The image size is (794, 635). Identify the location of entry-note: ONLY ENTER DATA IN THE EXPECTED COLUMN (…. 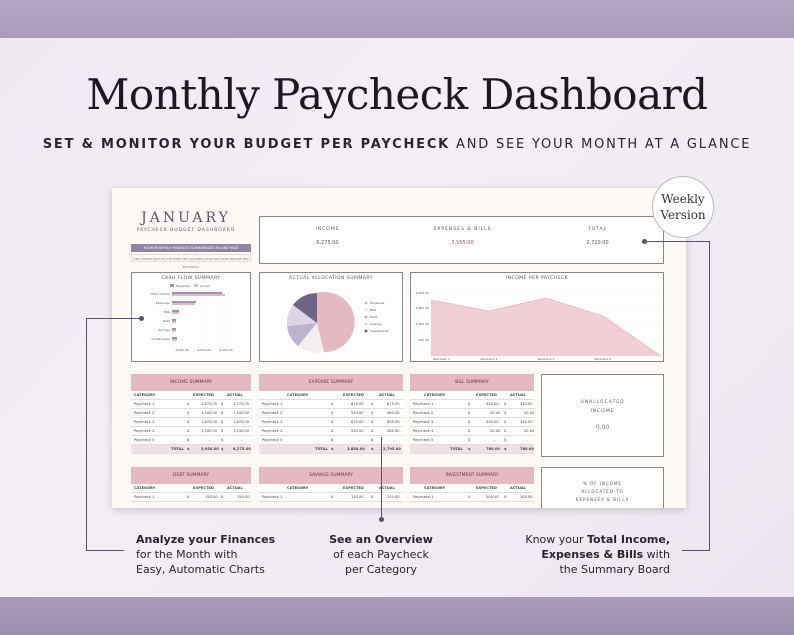
(191, 261).